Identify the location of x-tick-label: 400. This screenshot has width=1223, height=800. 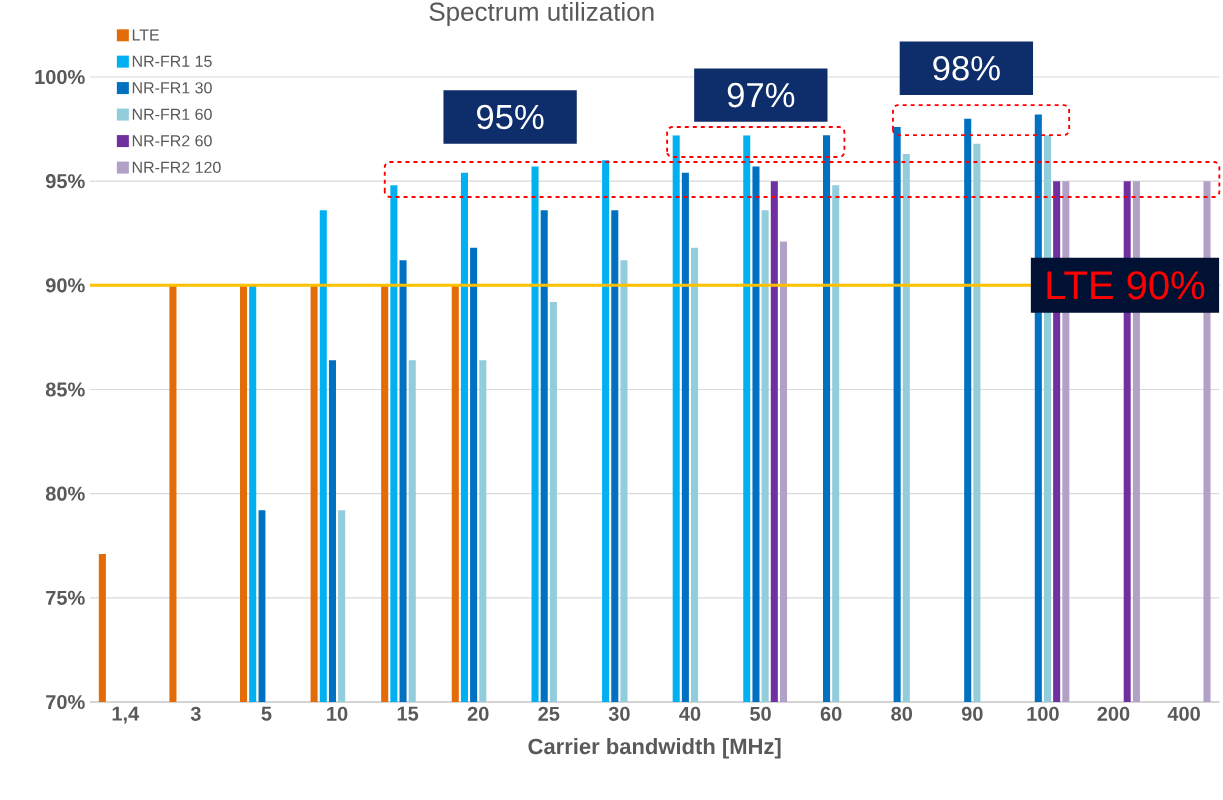
(1183, 713).